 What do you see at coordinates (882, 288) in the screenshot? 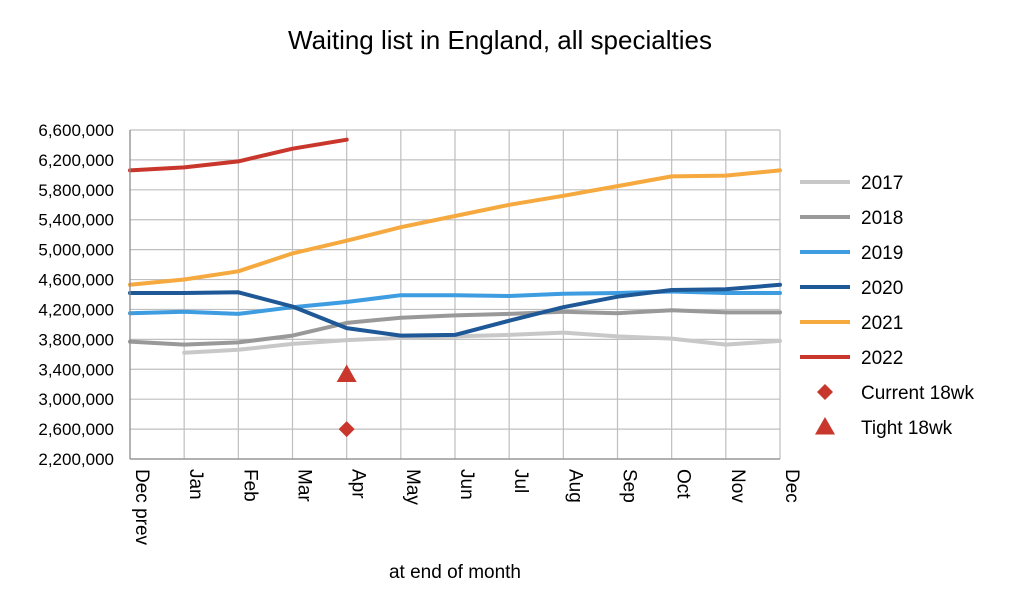
I see `legend-label: 2020` at bounding box center [882, 288].